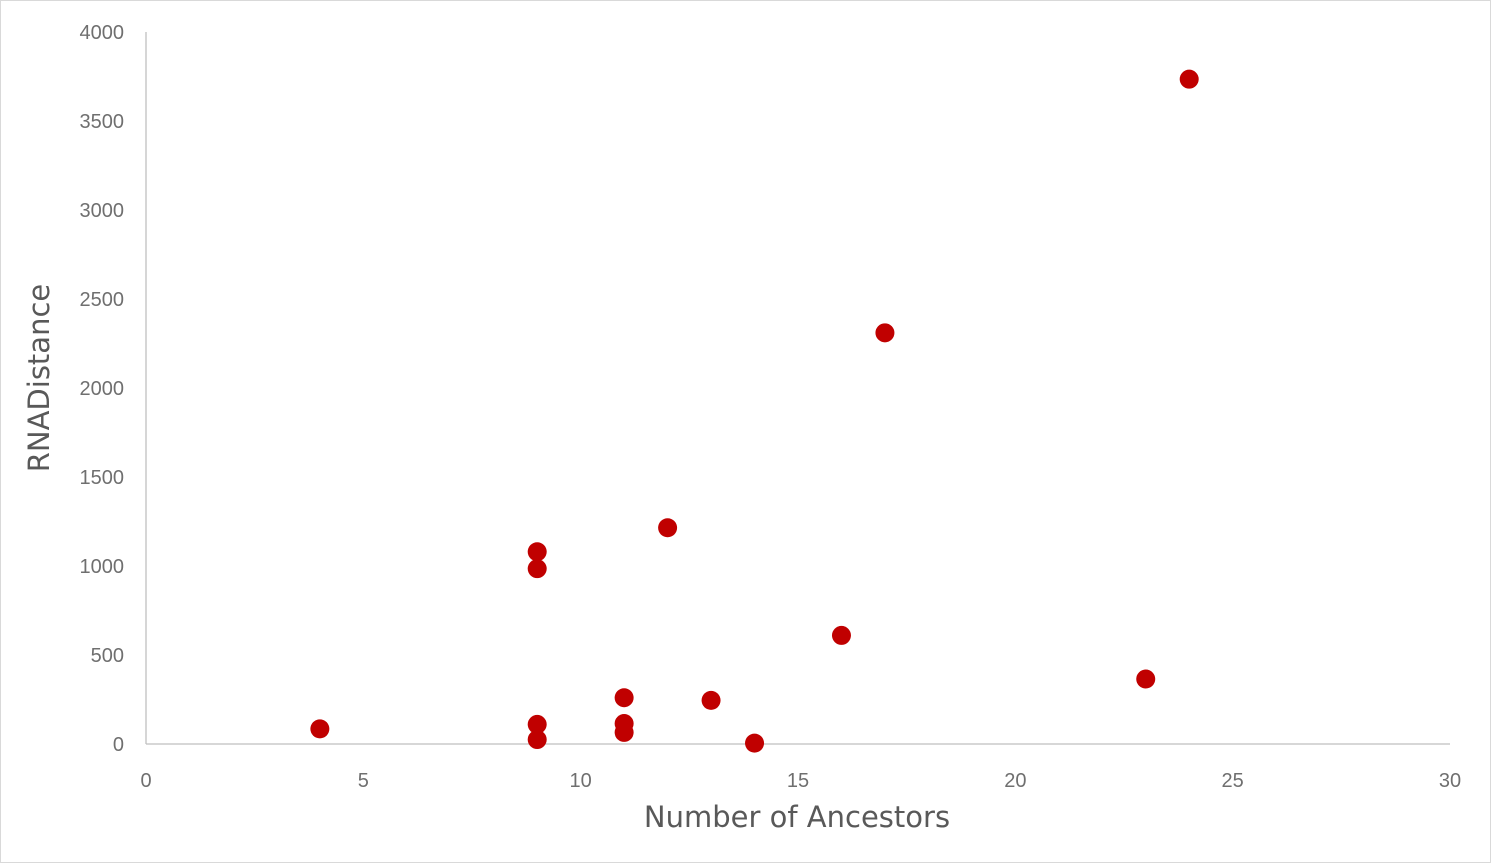 The width and height of the screenshot is (1491, 863). What do you see at coordinates (102, 211) in the screenshot?
I see `y-tick-label: 3000` at bounding box center [102, 211].